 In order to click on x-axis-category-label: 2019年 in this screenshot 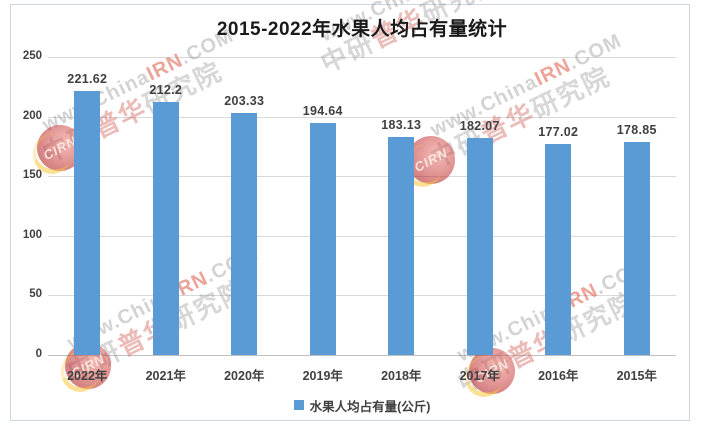, I will do `click(322, 376)`.